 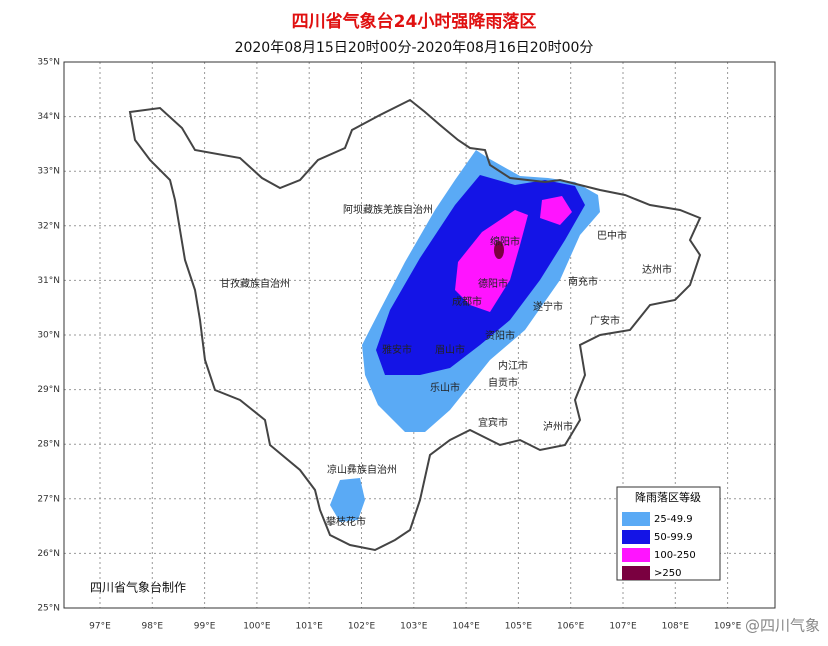 I want to click on lon-label: 105°E, so click(x=519, y=627).